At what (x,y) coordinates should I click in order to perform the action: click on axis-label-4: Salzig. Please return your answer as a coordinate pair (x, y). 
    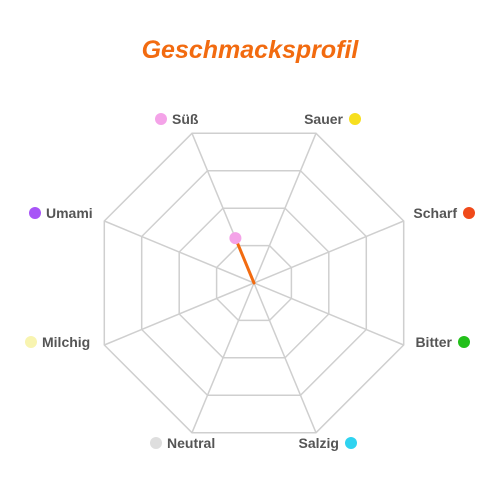
    Looking at the image, I should click on (319, 443).